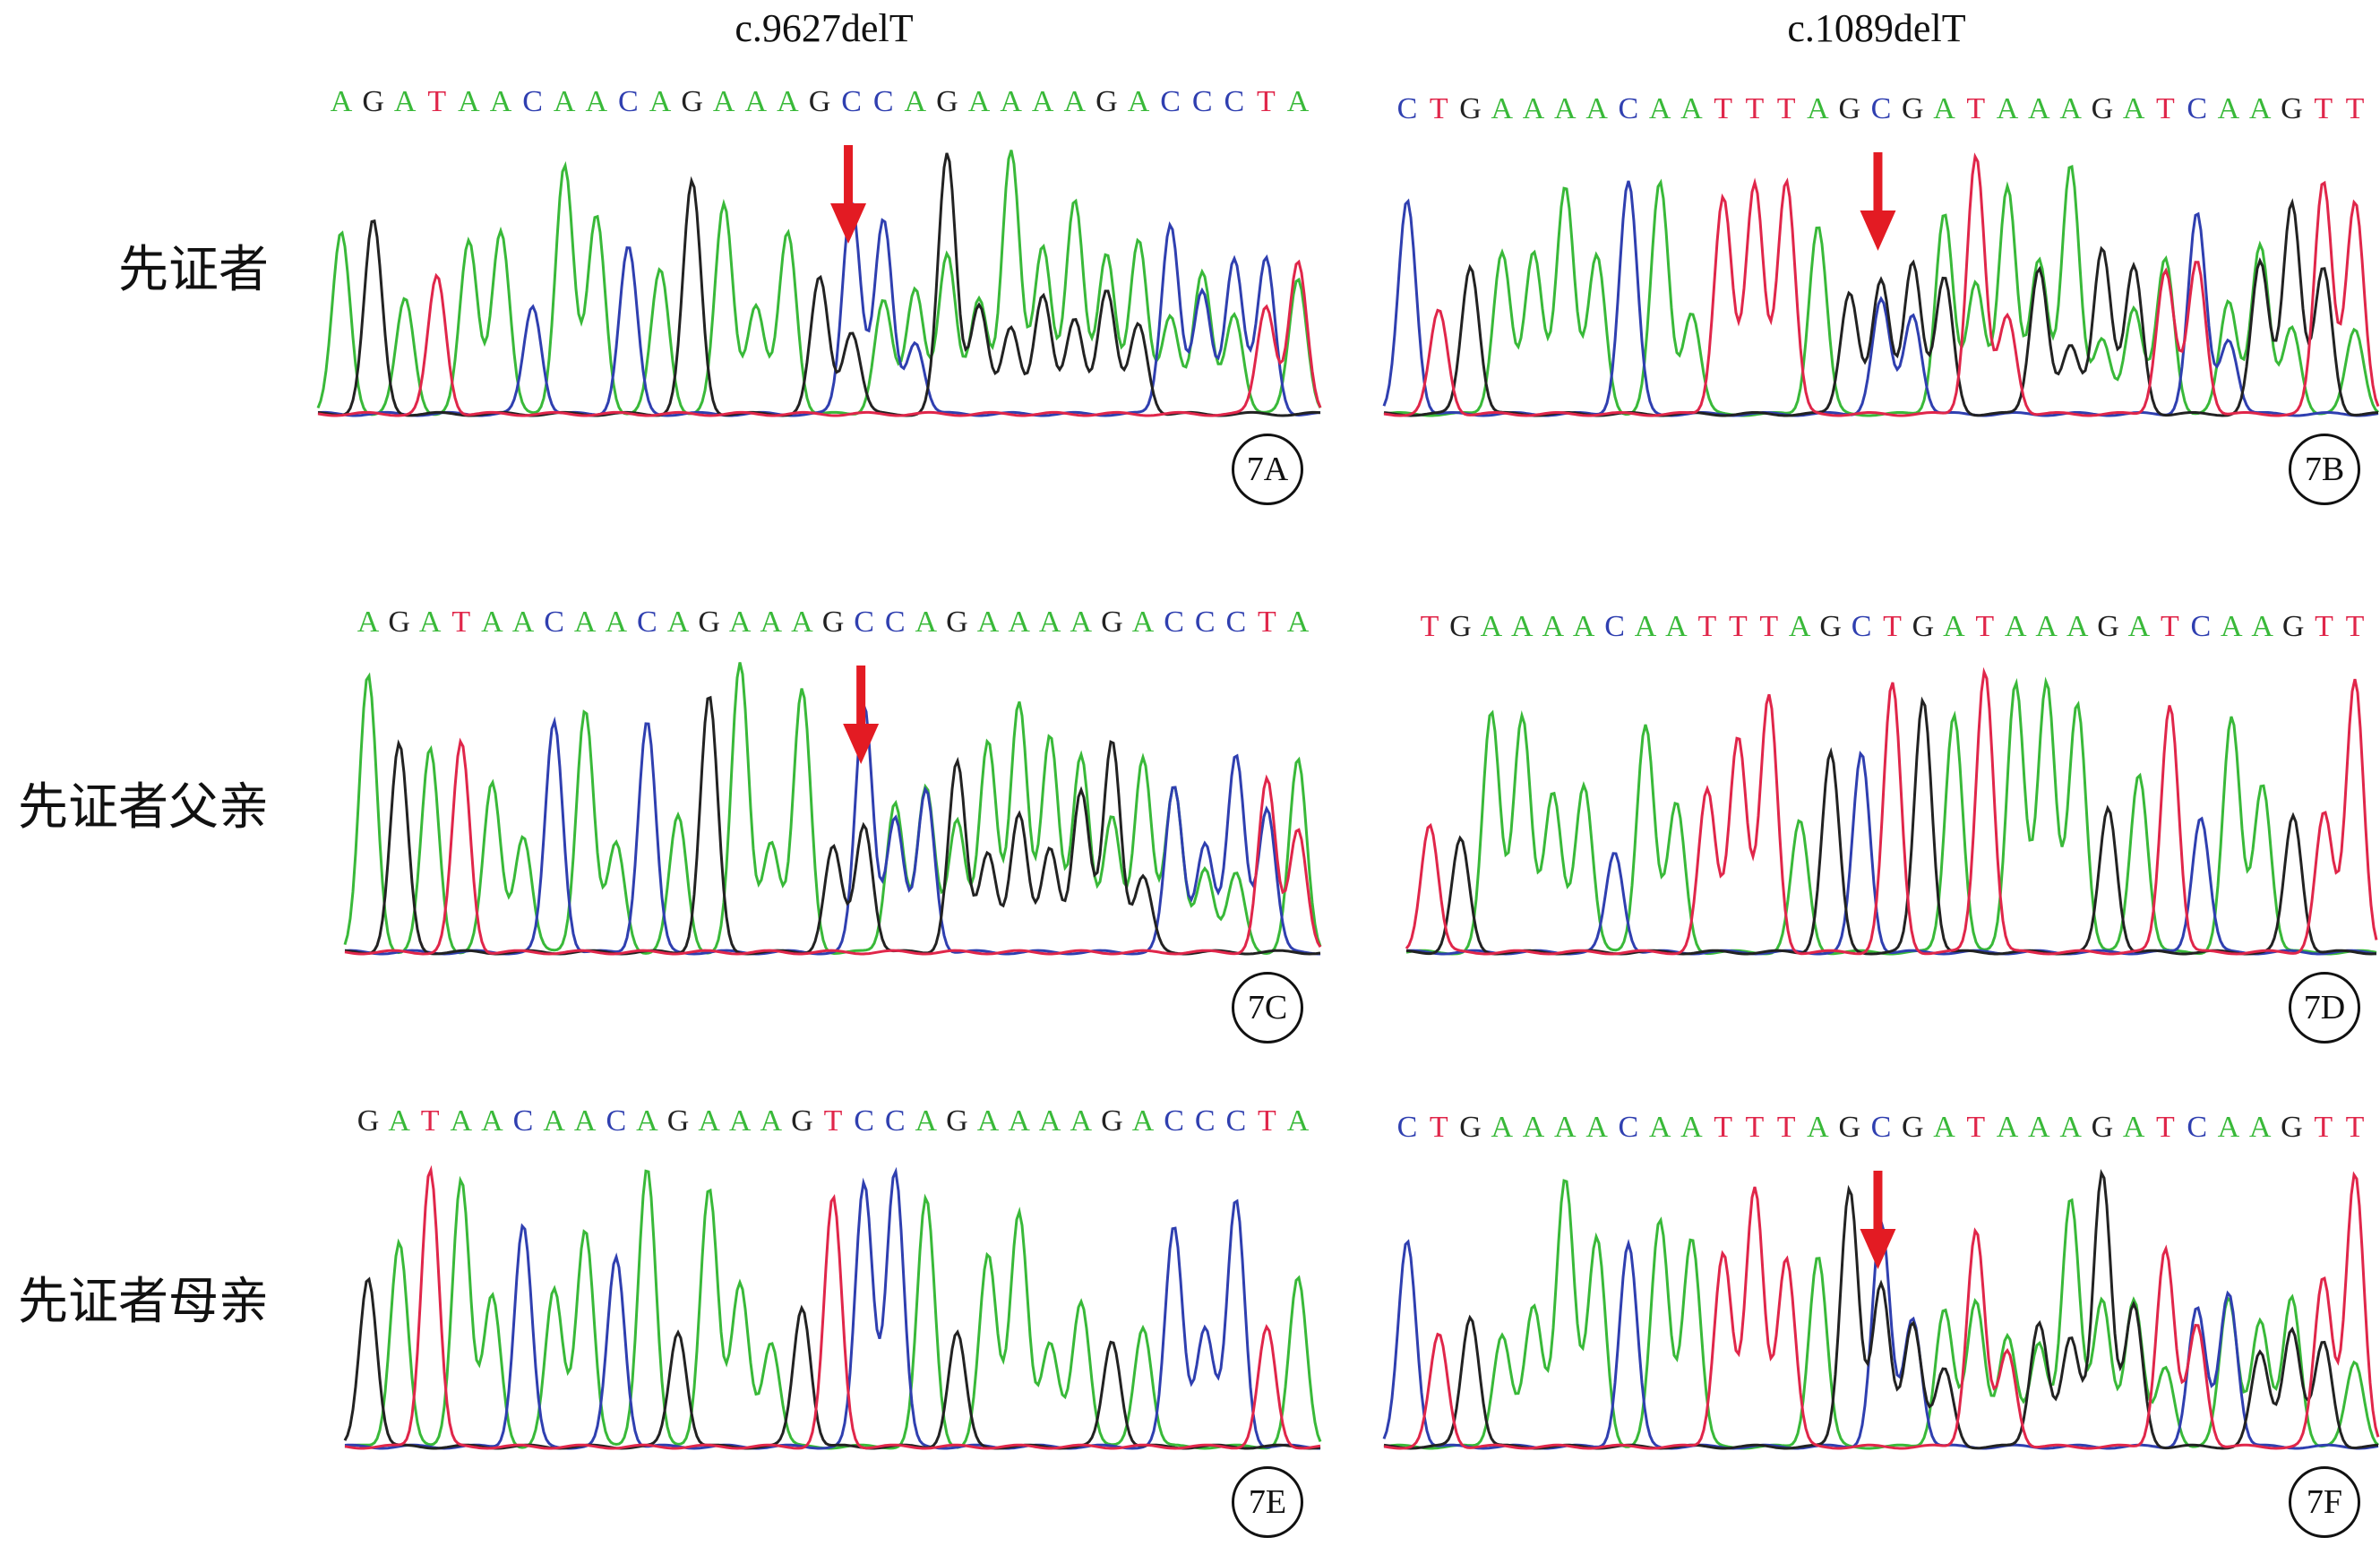  Describe the element at coordinates (819, 309) in the screenshot. I see `trace-C` at that location.